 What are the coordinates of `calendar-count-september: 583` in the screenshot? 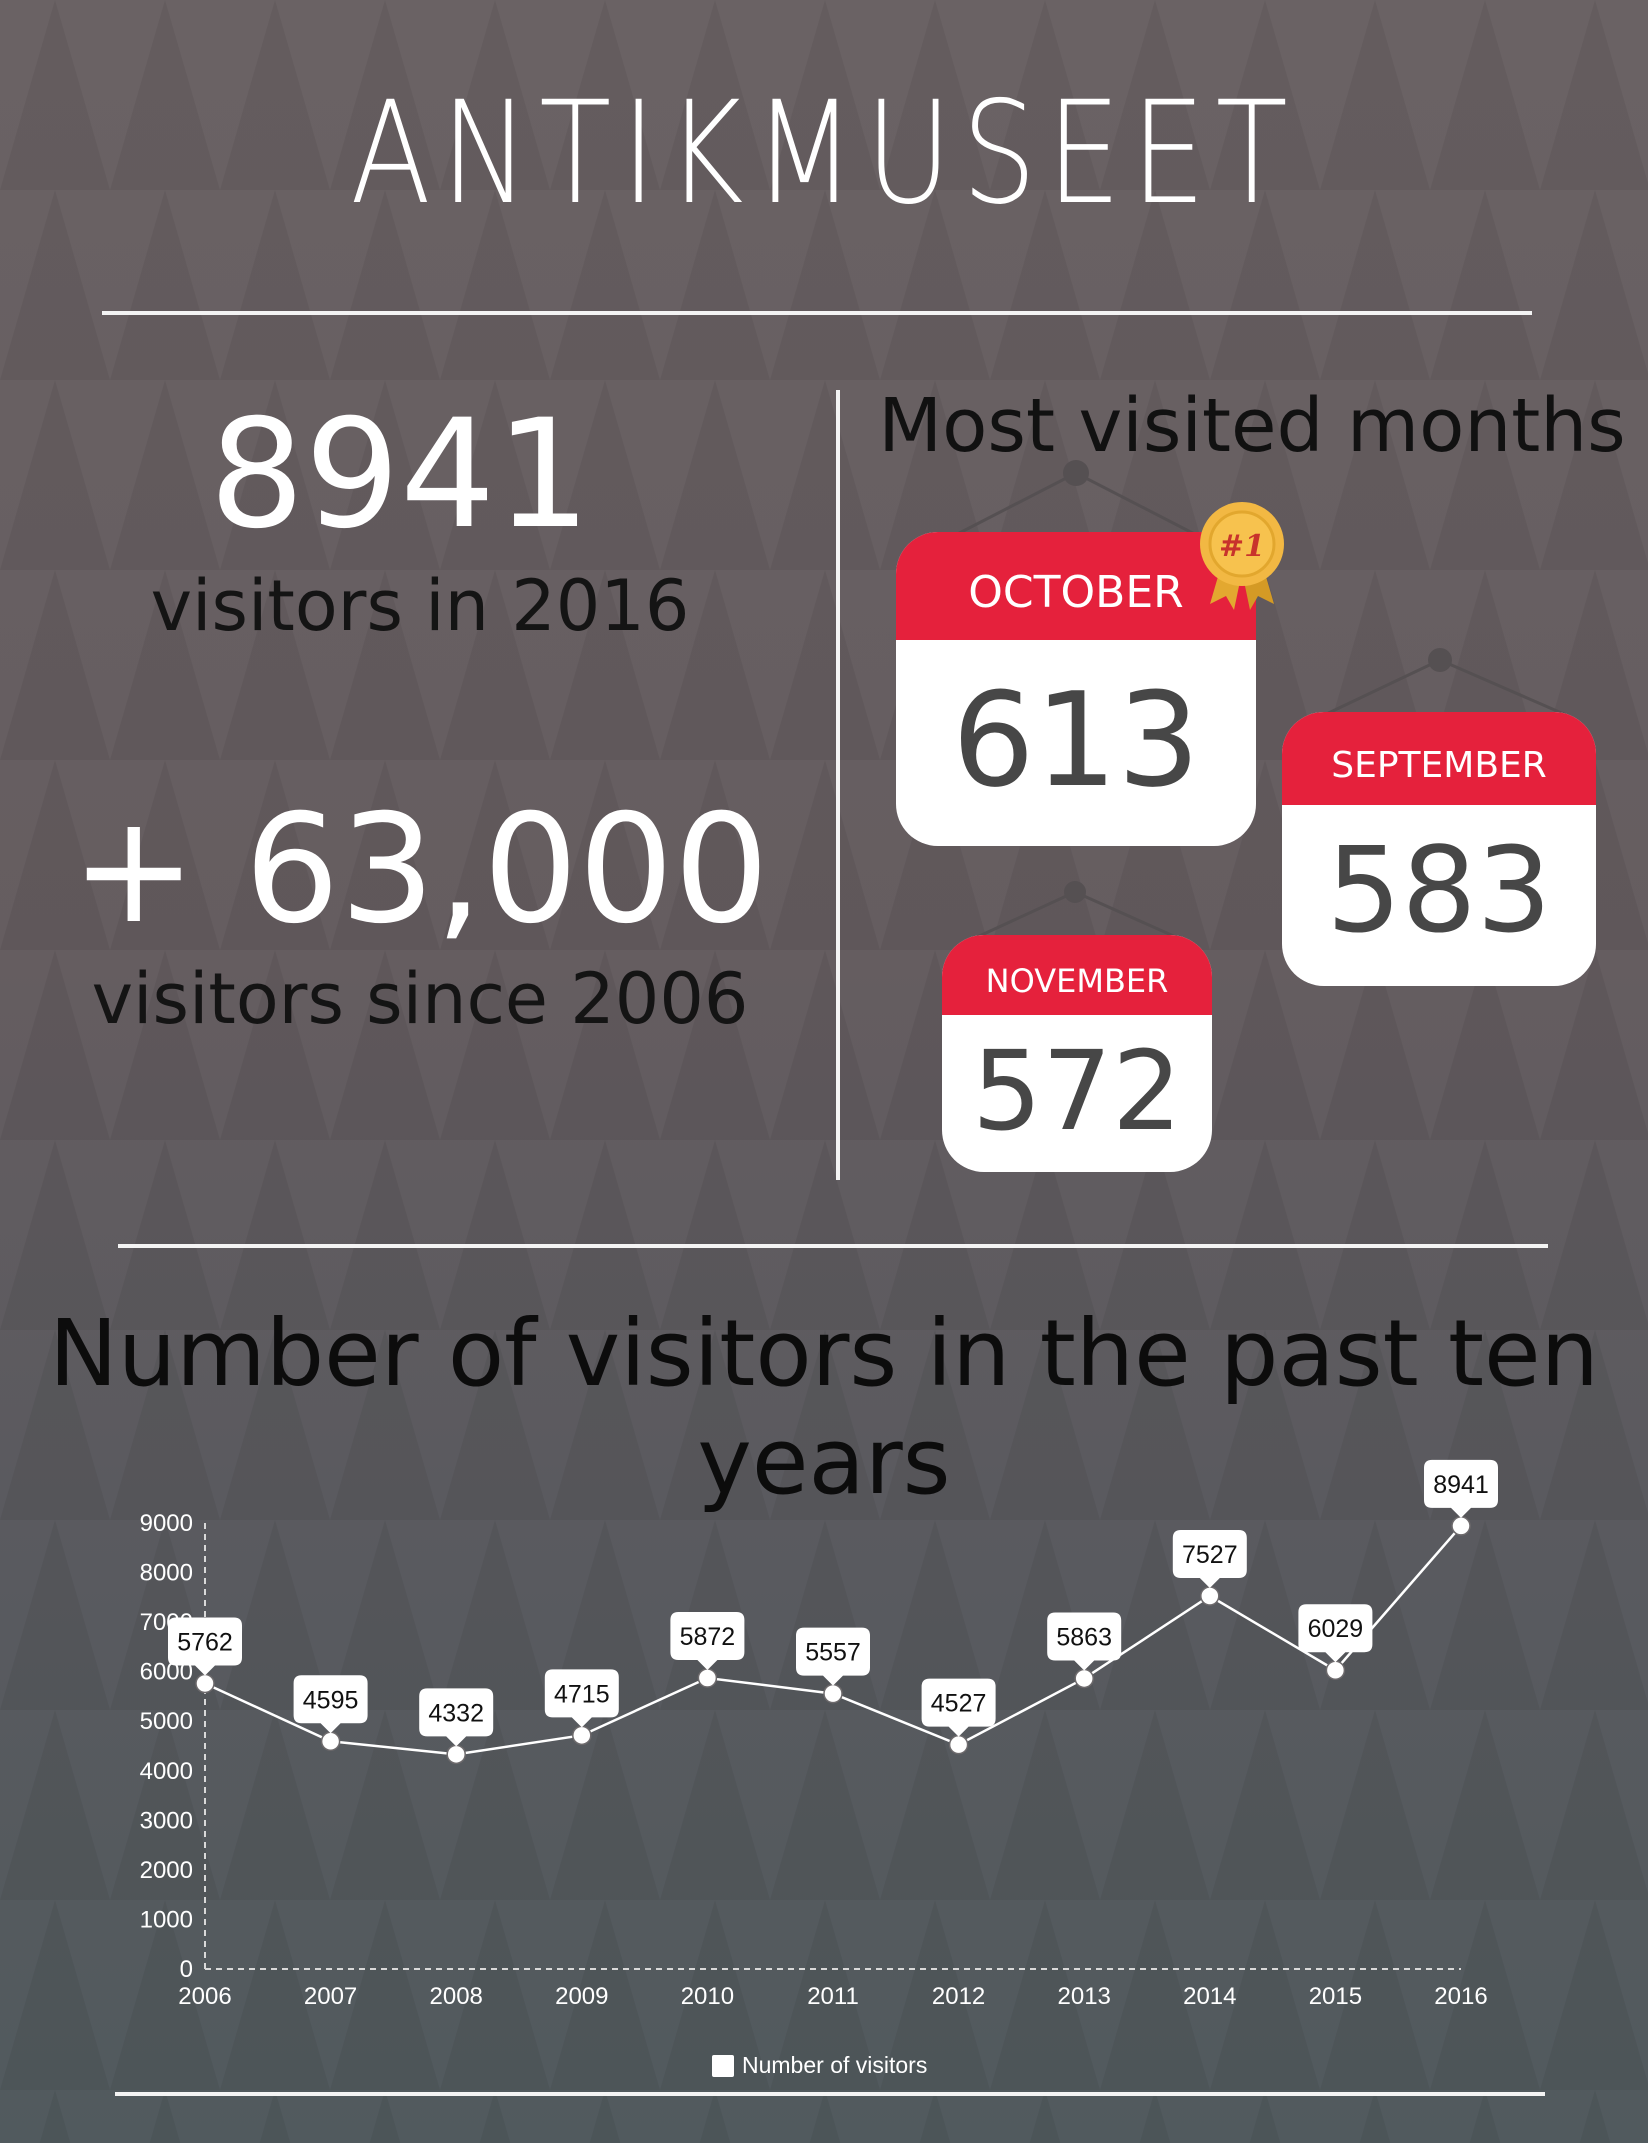 It's located at (1439, 890).